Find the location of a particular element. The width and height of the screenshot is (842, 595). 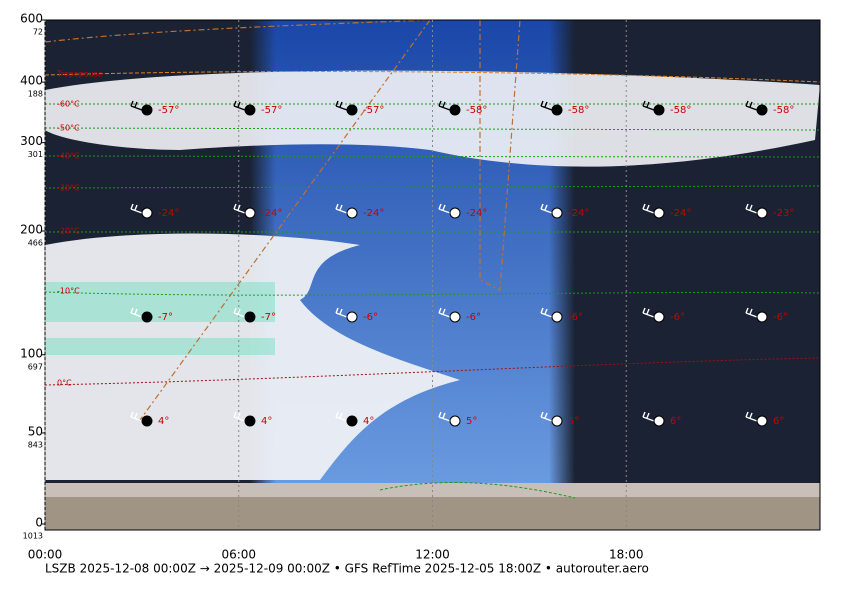

x-tick-label: 00:00 is located at coordinates (45, 555).